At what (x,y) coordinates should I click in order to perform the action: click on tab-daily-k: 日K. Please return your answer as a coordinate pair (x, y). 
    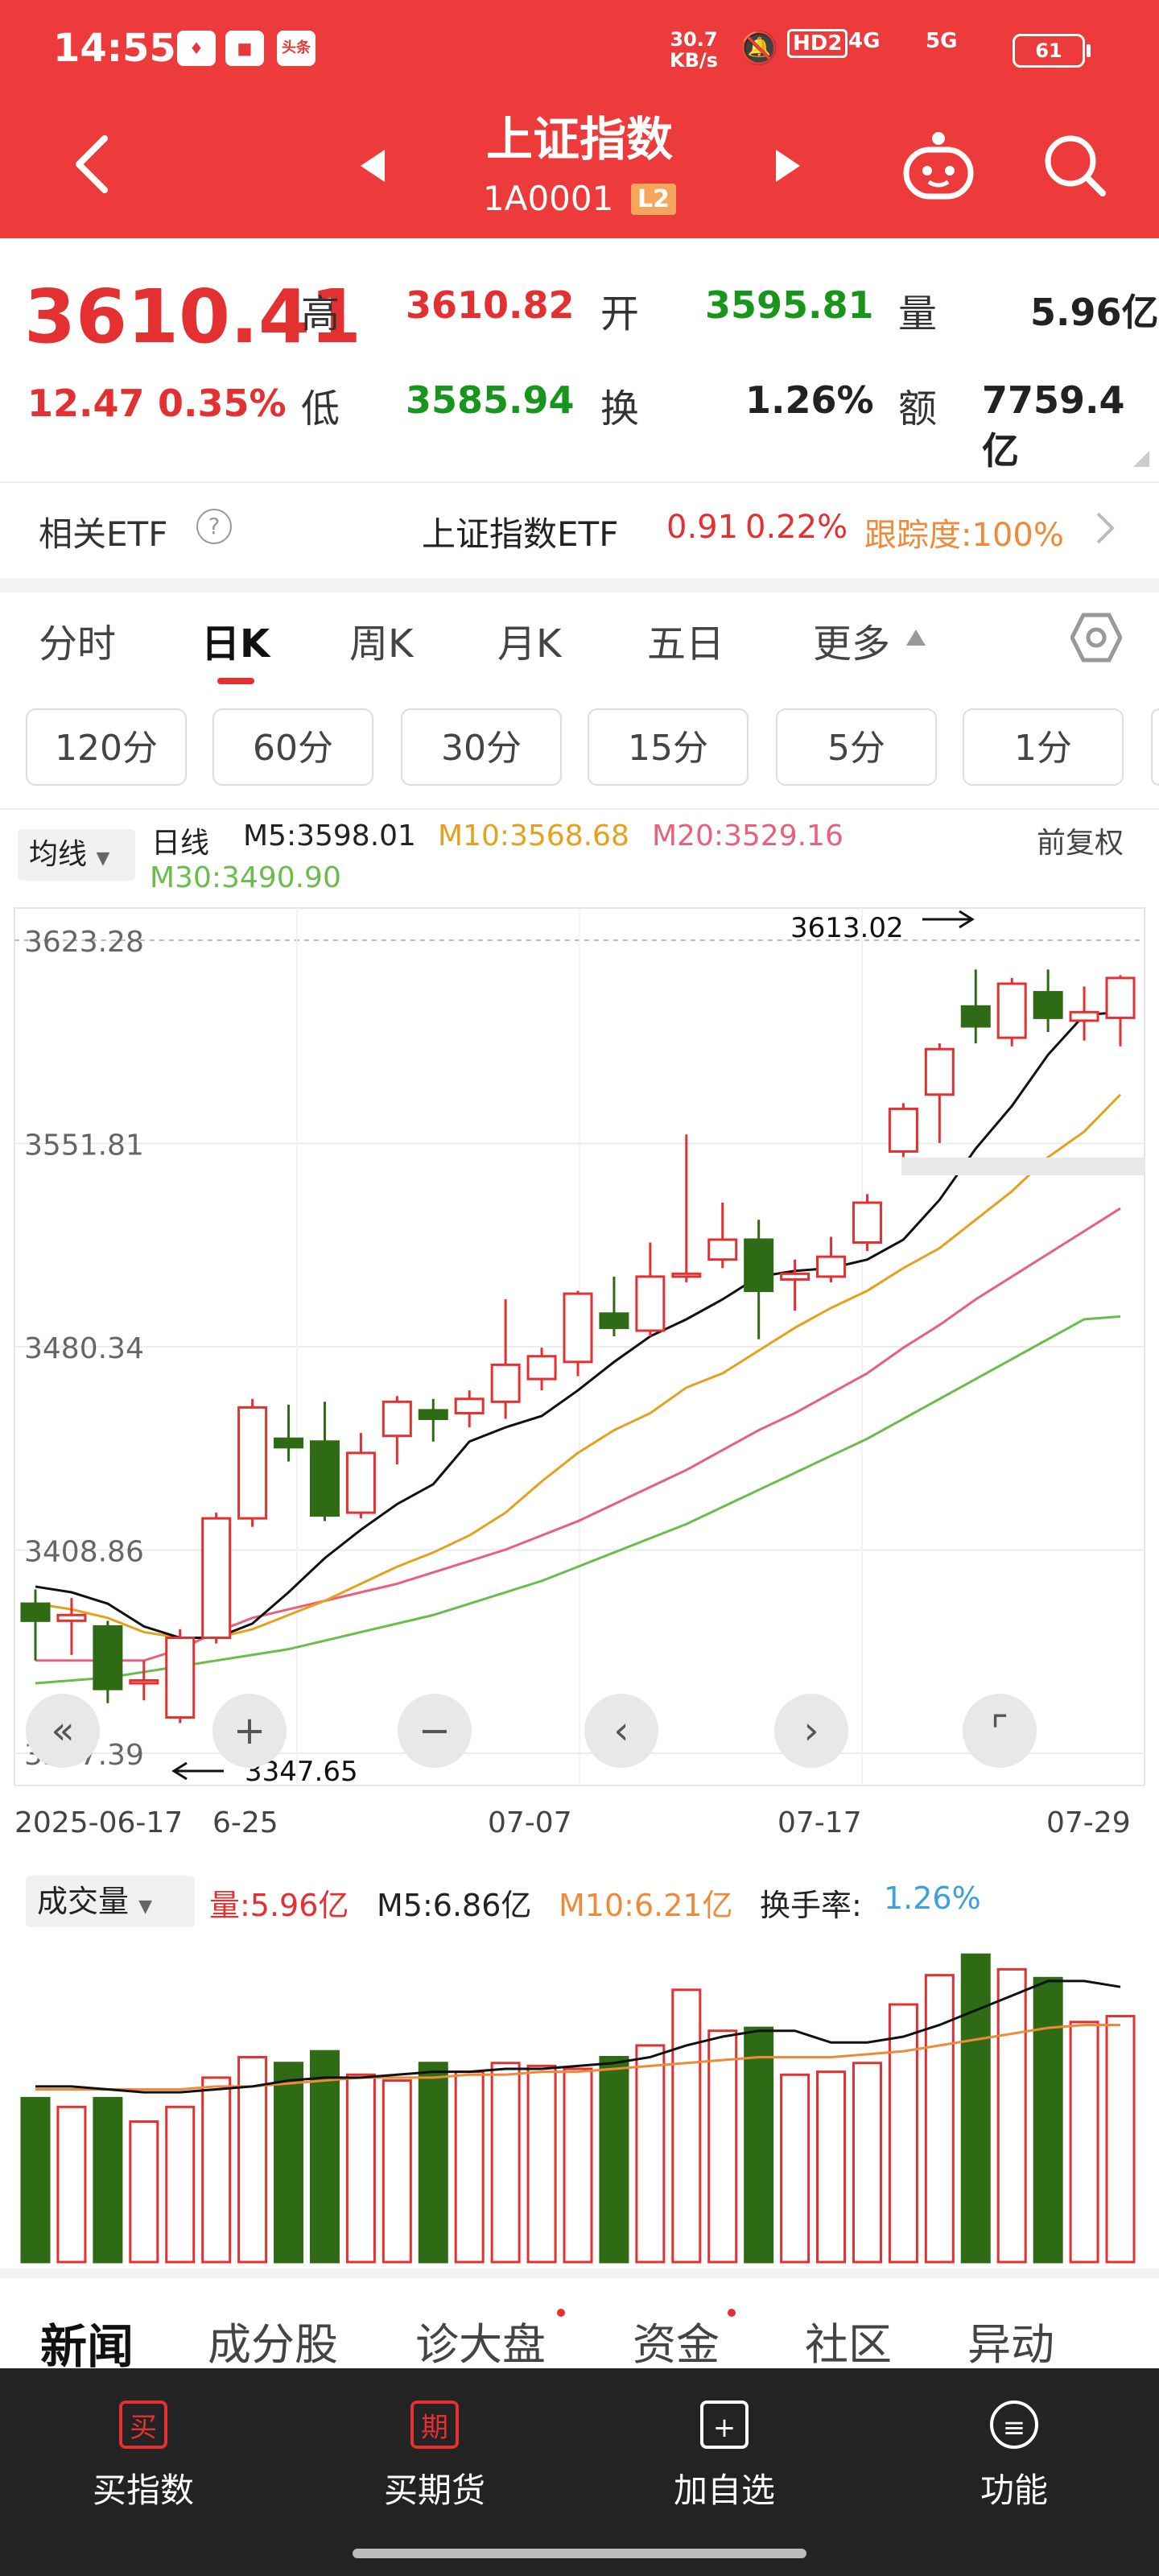
    Looking at the image, I should click on (235, 644).